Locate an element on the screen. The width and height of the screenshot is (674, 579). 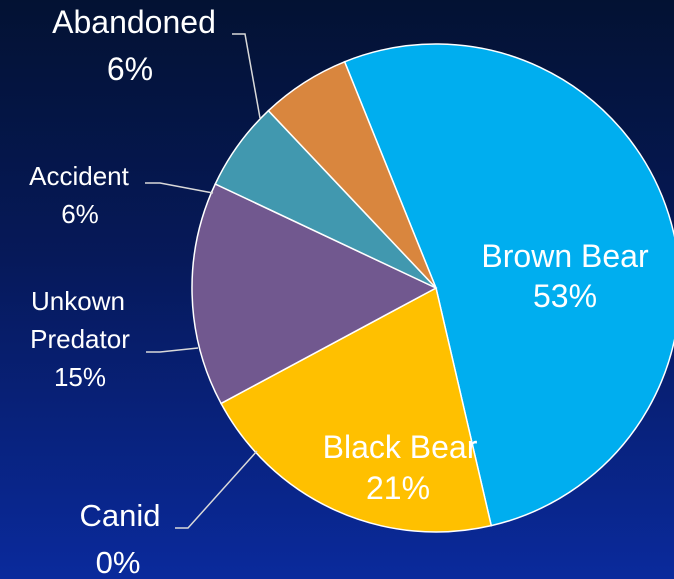
slice-percent-abandoned: 6% is located at coordinates (130, 69).